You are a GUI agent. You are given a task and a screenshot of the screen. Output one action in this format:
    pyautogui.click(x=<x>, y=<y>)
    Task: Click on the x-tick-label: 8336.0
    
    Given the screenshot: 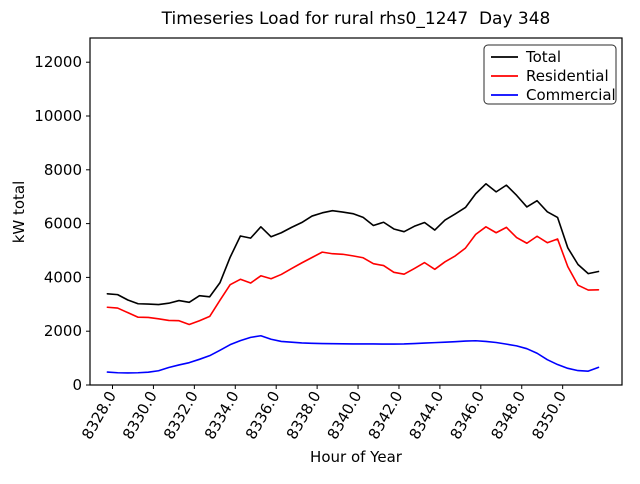 What is the action you would take?
    pyautogui.click(x=263, y=415)
    